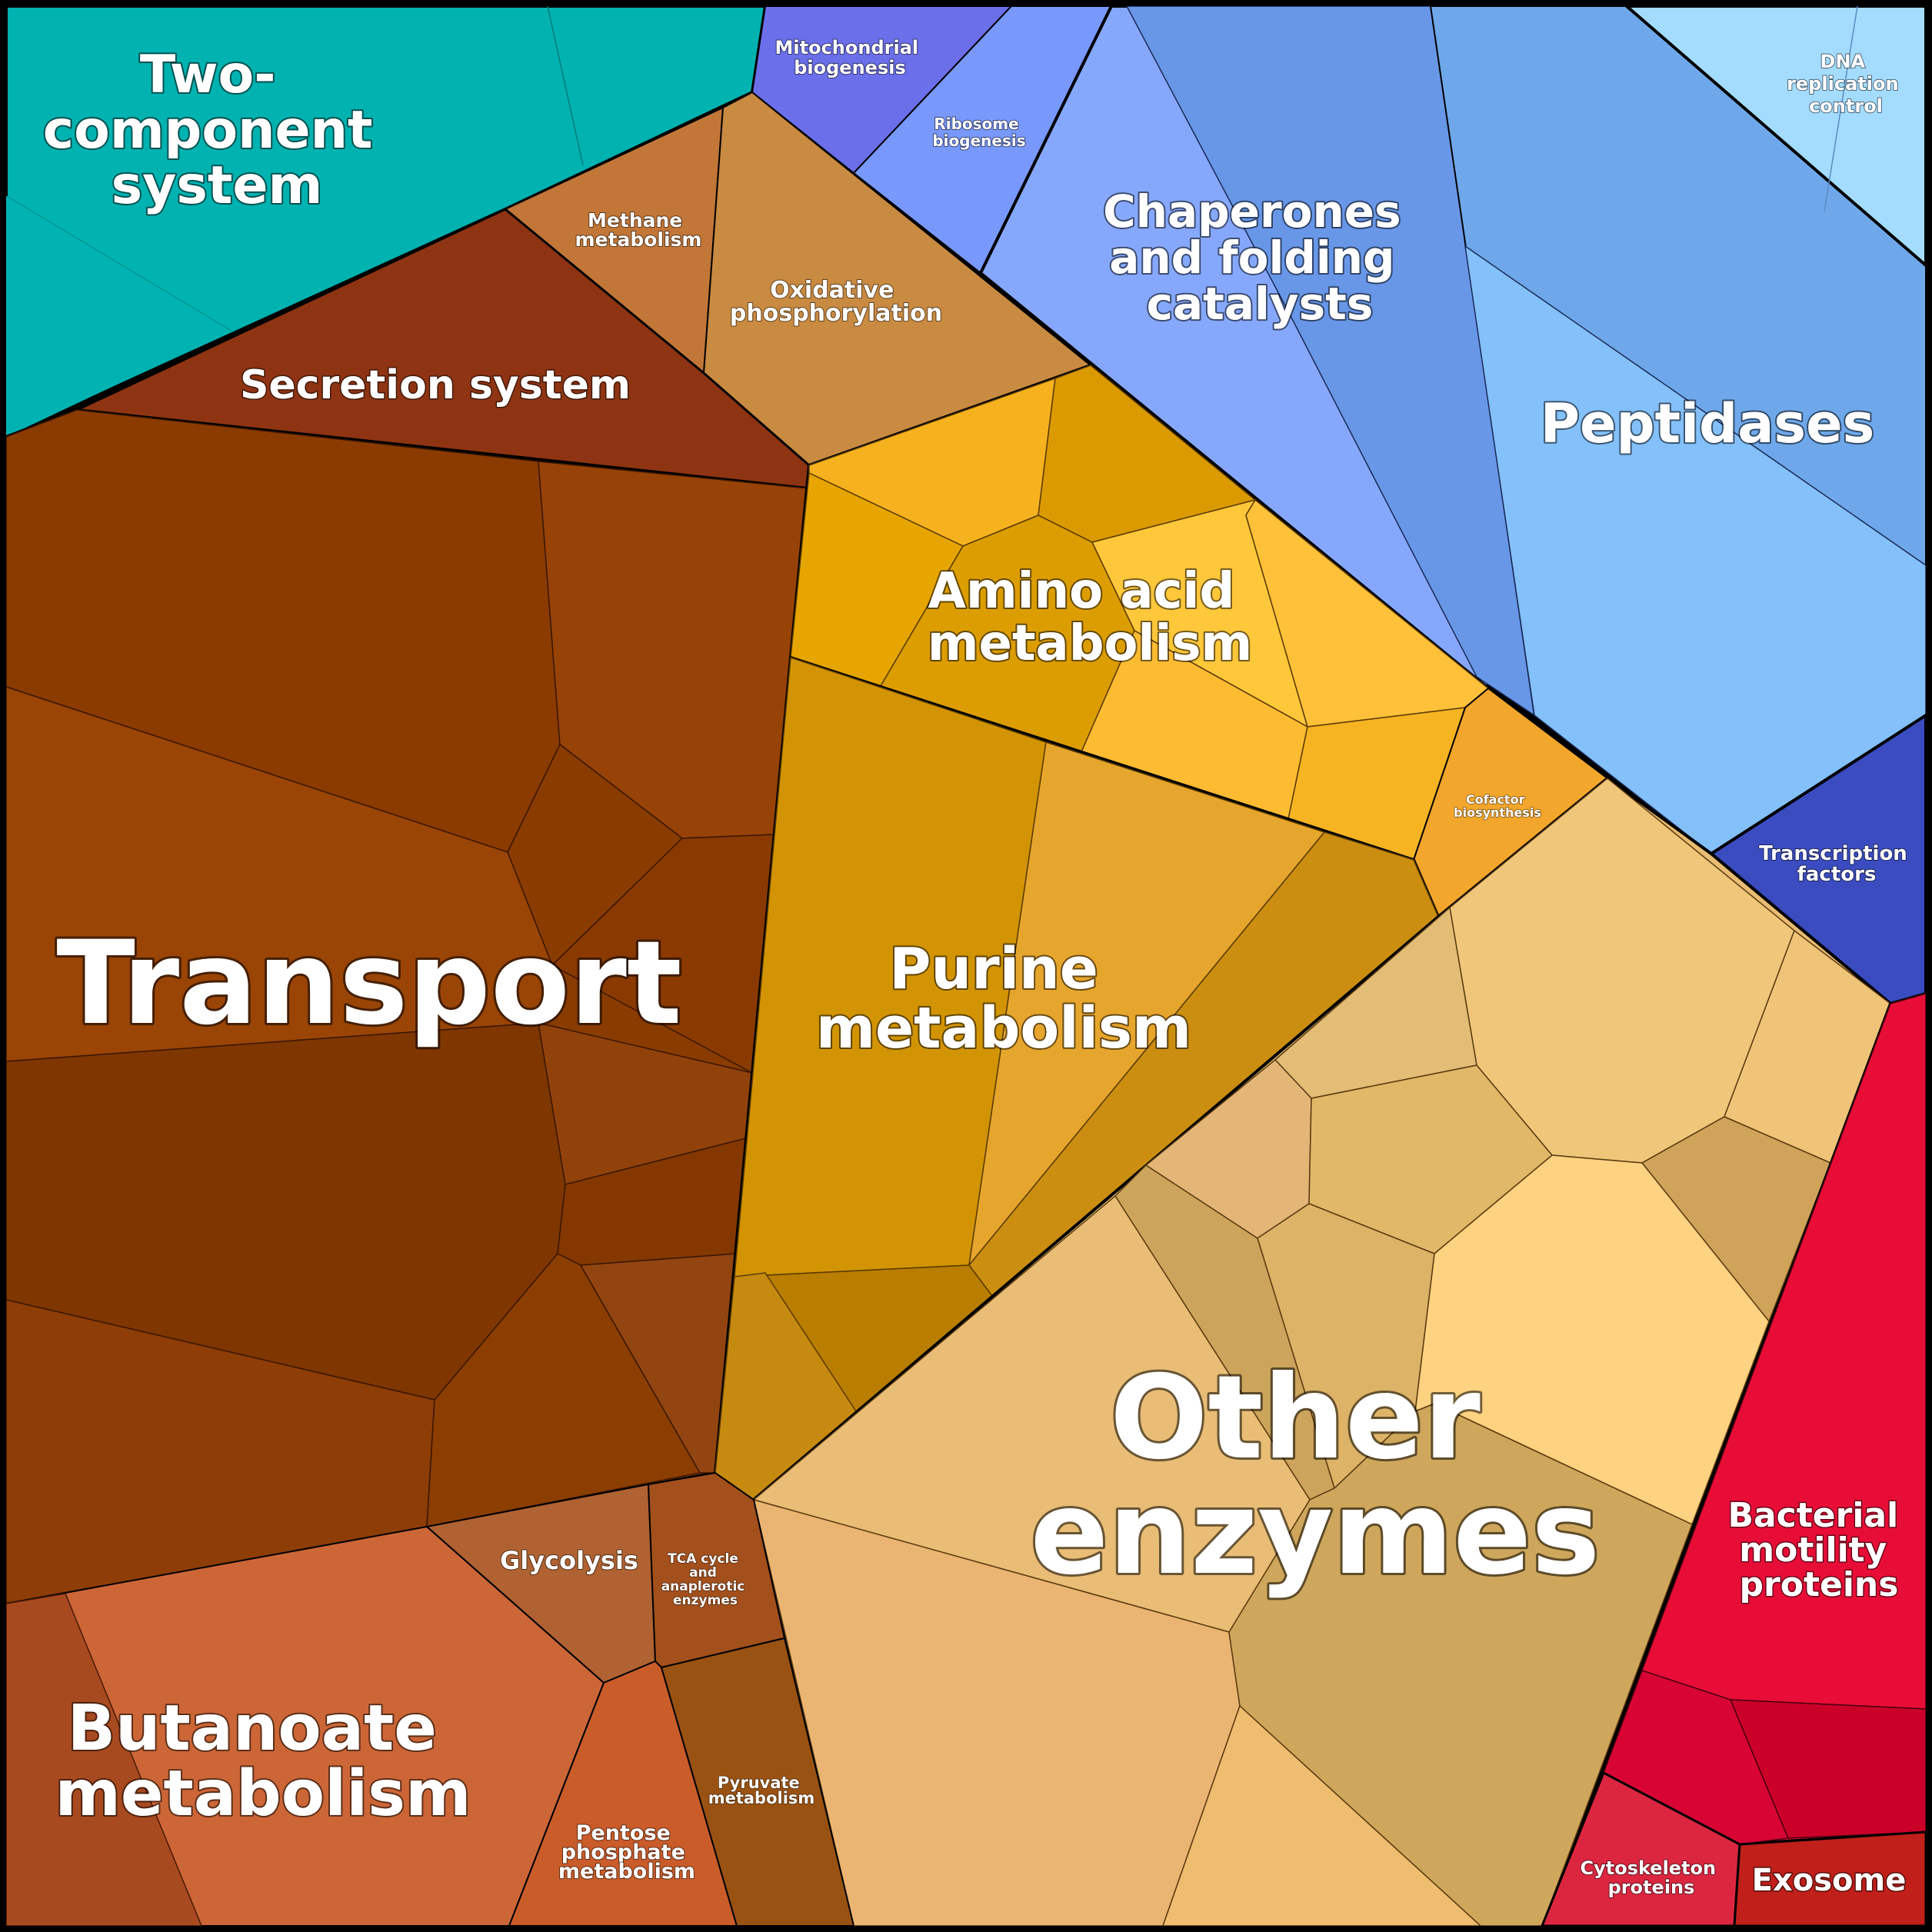 Image resolution: width=1932 pixels, height=1932 pixels. What do you see at coordinates (1846, 84) in the screenshot?
I see `label-dna-replication-control: DNA replication control` at bounding box center [1846, 84].